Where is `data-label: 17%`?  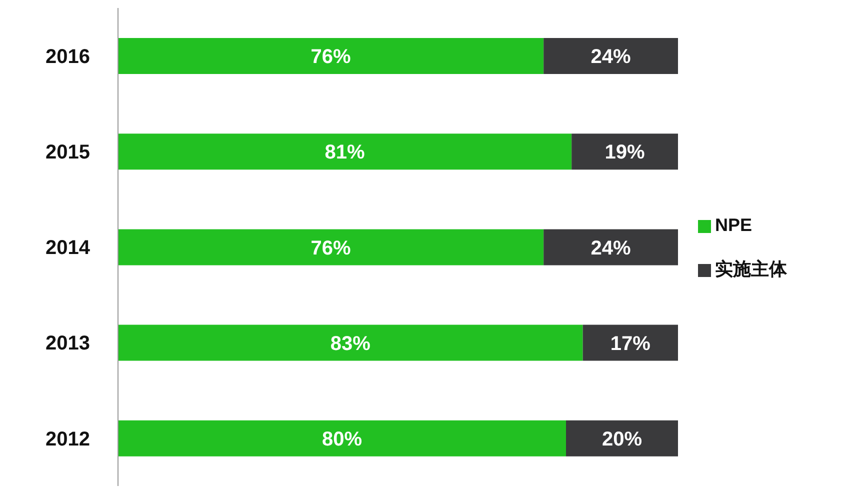 data-label: 17% is located at coordinates (630, 343).